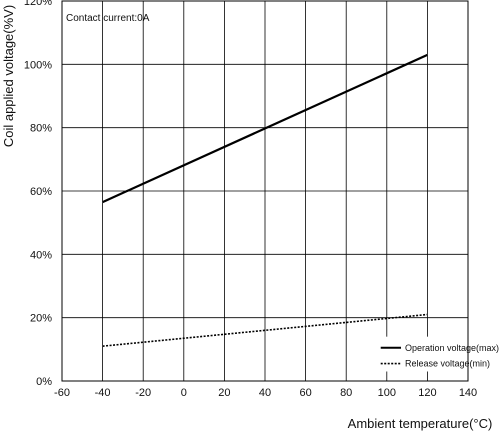 The image size is (500, 435). Describe the element at coordinates (108, 18) in the screenshot. I see `annotation-text: Contact current:0A` at that location.